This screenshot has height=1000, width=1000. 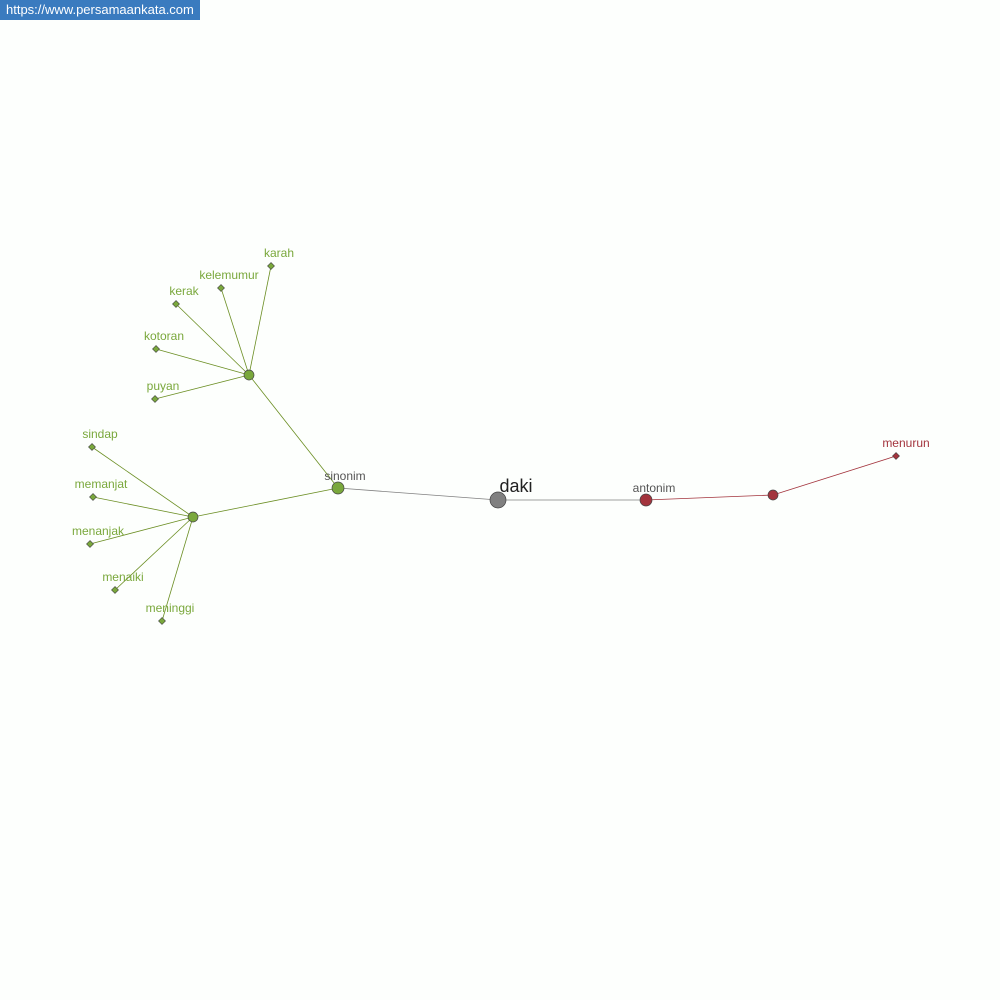 I want to click on root-node, so click(x=498, y=500).